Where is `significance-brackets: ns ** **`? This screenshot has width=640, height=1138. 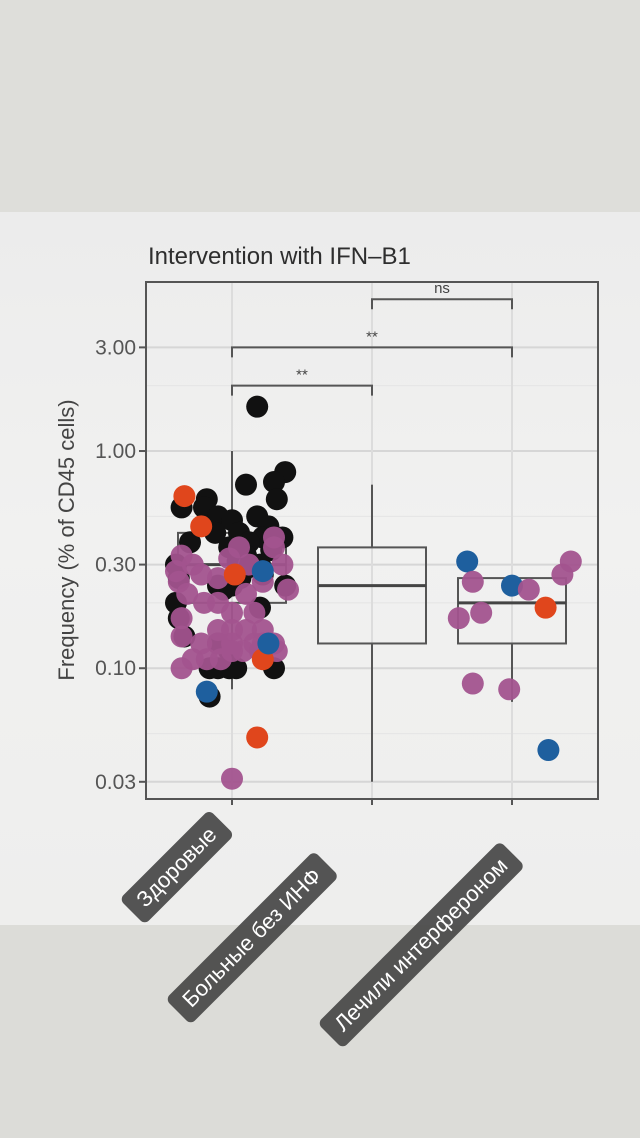
significance-brackets: ns ** ** is located at coordinates (372, 338).